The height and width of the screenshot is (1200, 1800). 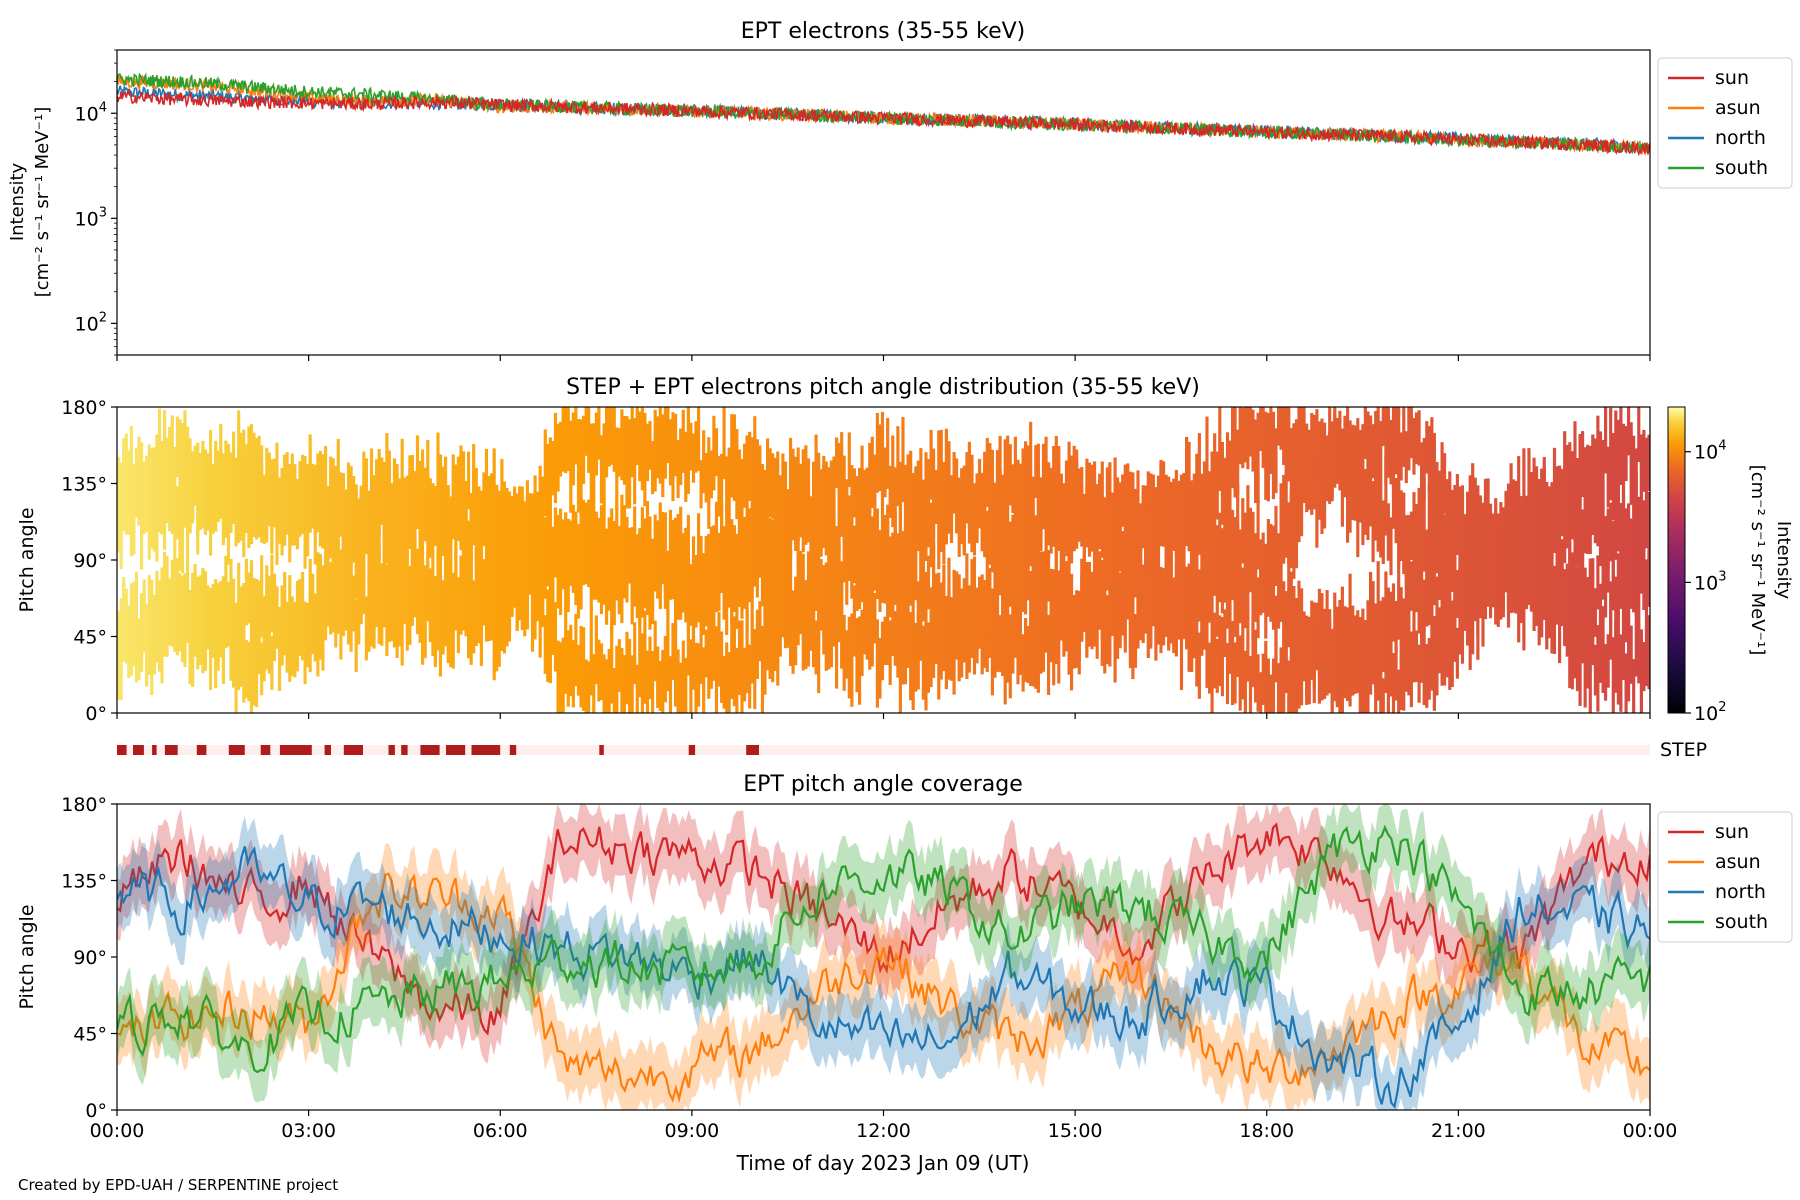 What do you see at coordinates (91, 112) in the screenshot?
I see `intensity-y-tick-label-2: 10⁴` at bounding box center [91, 112].